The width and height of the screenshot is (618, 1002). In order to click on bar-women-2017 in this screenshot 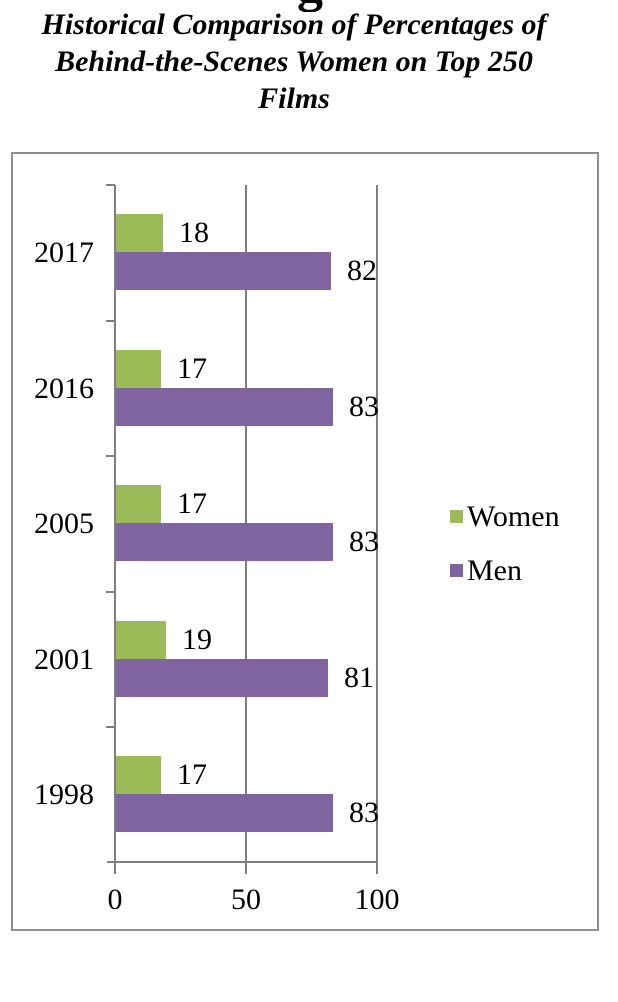, I will do `click(139, 233)`.